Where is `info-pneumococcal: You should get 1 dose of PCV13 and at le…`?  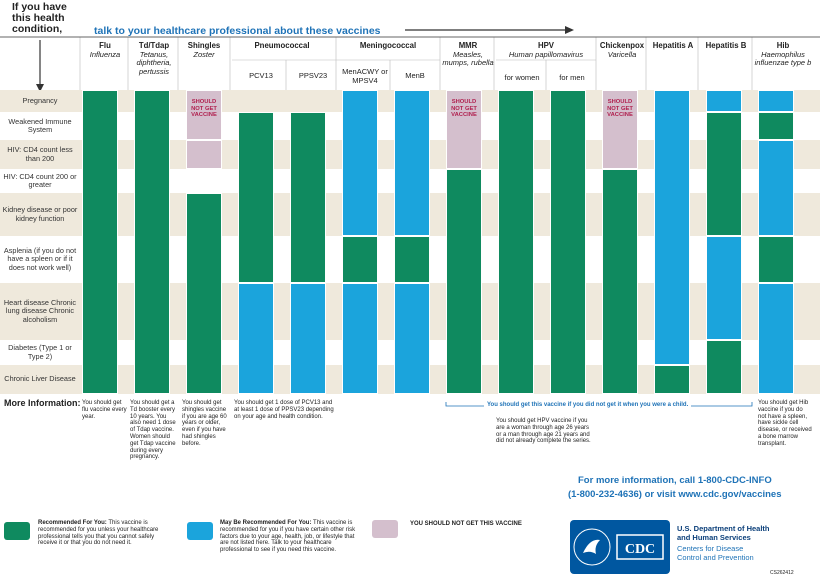
info-pneumococcal: You should get 1 dose of PCV13 and at le… is located at coordinates (284, 410).